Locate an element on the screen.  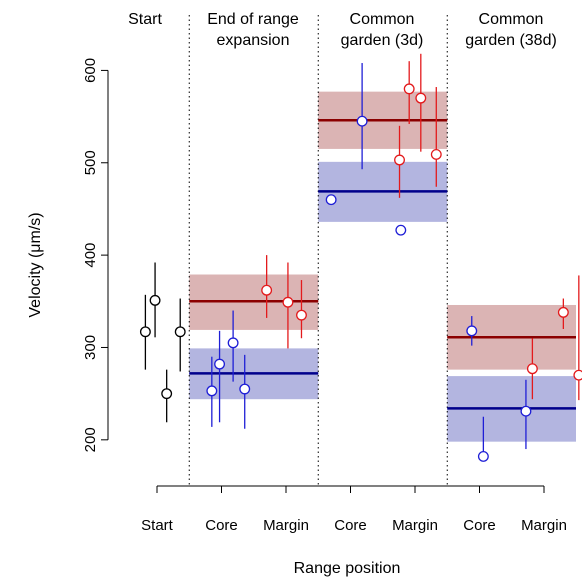
x-tick-label-5: Core is located at coordinates (479, 525).